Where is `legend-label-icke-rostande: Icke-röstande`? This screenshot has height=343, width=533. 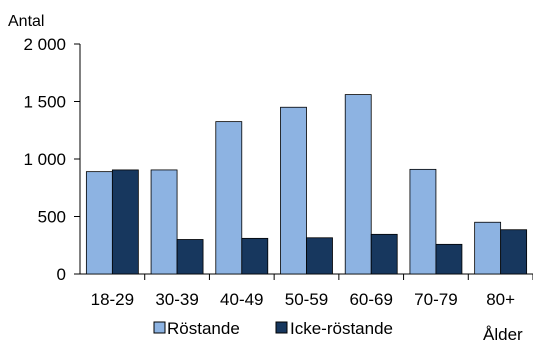
legend-label-icke-rostande: Icke-röstande is located at coordinates (341, 328).